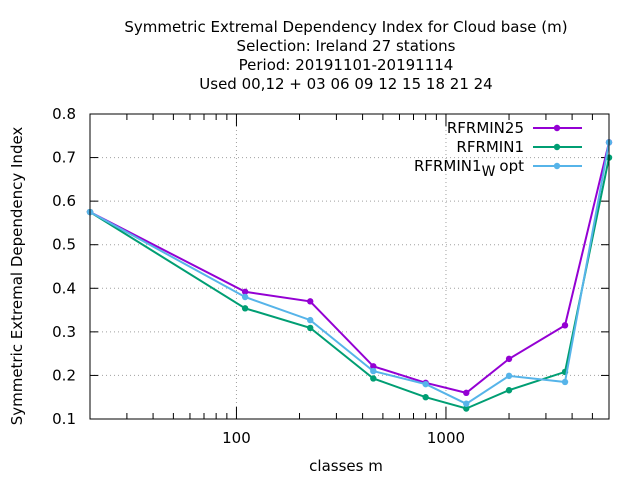 The image size is (640, 480). Describe the element at coordinates (346, 65) in the screenshot. I see `title-line-3: Period: 20191101-20191114` at that location.